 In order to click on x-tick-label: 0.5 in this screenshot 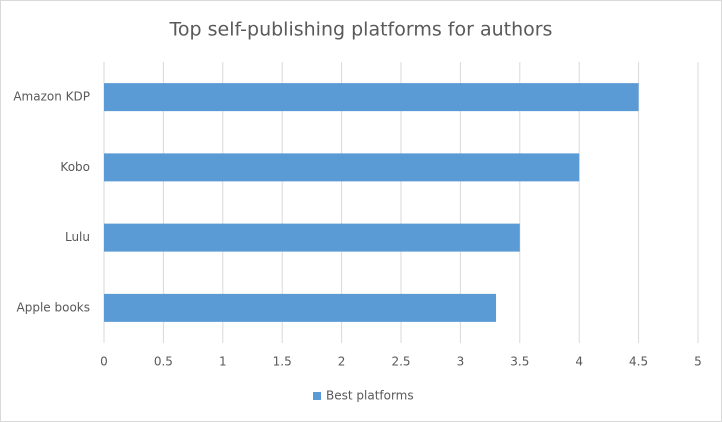, I will do `click(163, 362)`.